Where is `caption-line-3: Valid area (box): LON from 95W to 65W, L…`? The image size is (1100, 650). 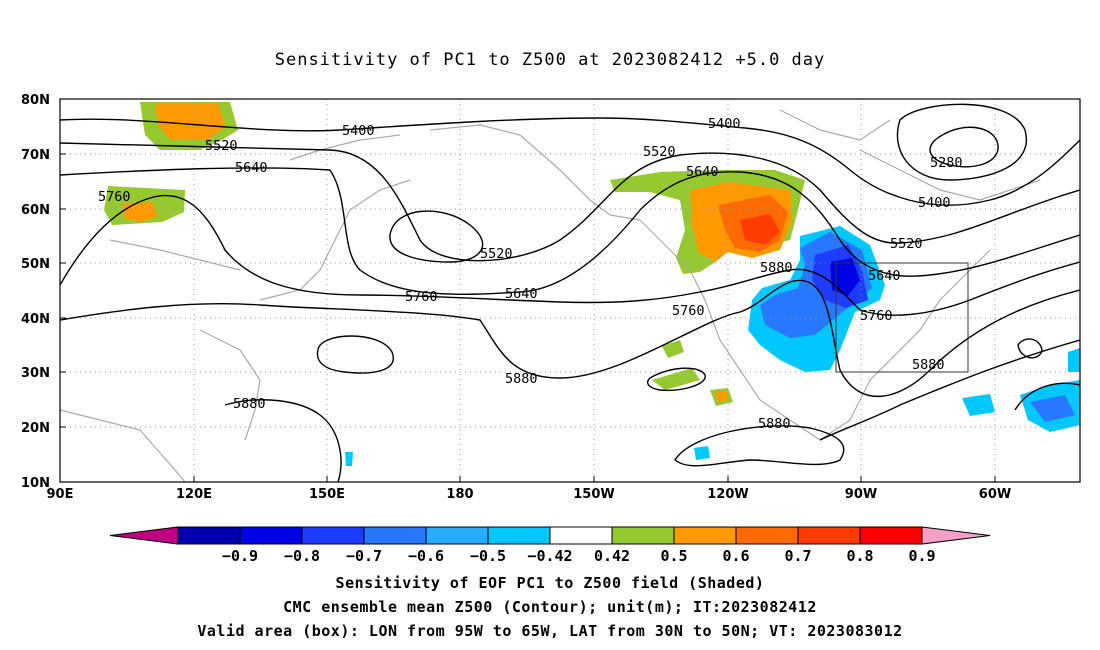 caption-line-3: Valid area (box): LON from 95W to 65W, L… is located at coordinates (550, 631).